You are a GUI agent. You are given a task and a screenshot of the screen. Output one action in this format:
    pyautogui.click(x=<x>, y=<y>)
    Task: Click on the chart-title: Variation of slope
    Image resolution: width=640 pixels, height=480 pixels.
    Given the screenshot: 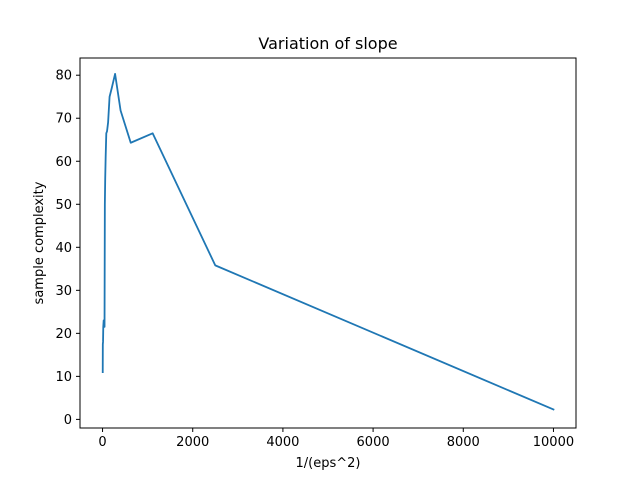 What is the action you would take?
    pyautogui.click(x=327, y=43)
    